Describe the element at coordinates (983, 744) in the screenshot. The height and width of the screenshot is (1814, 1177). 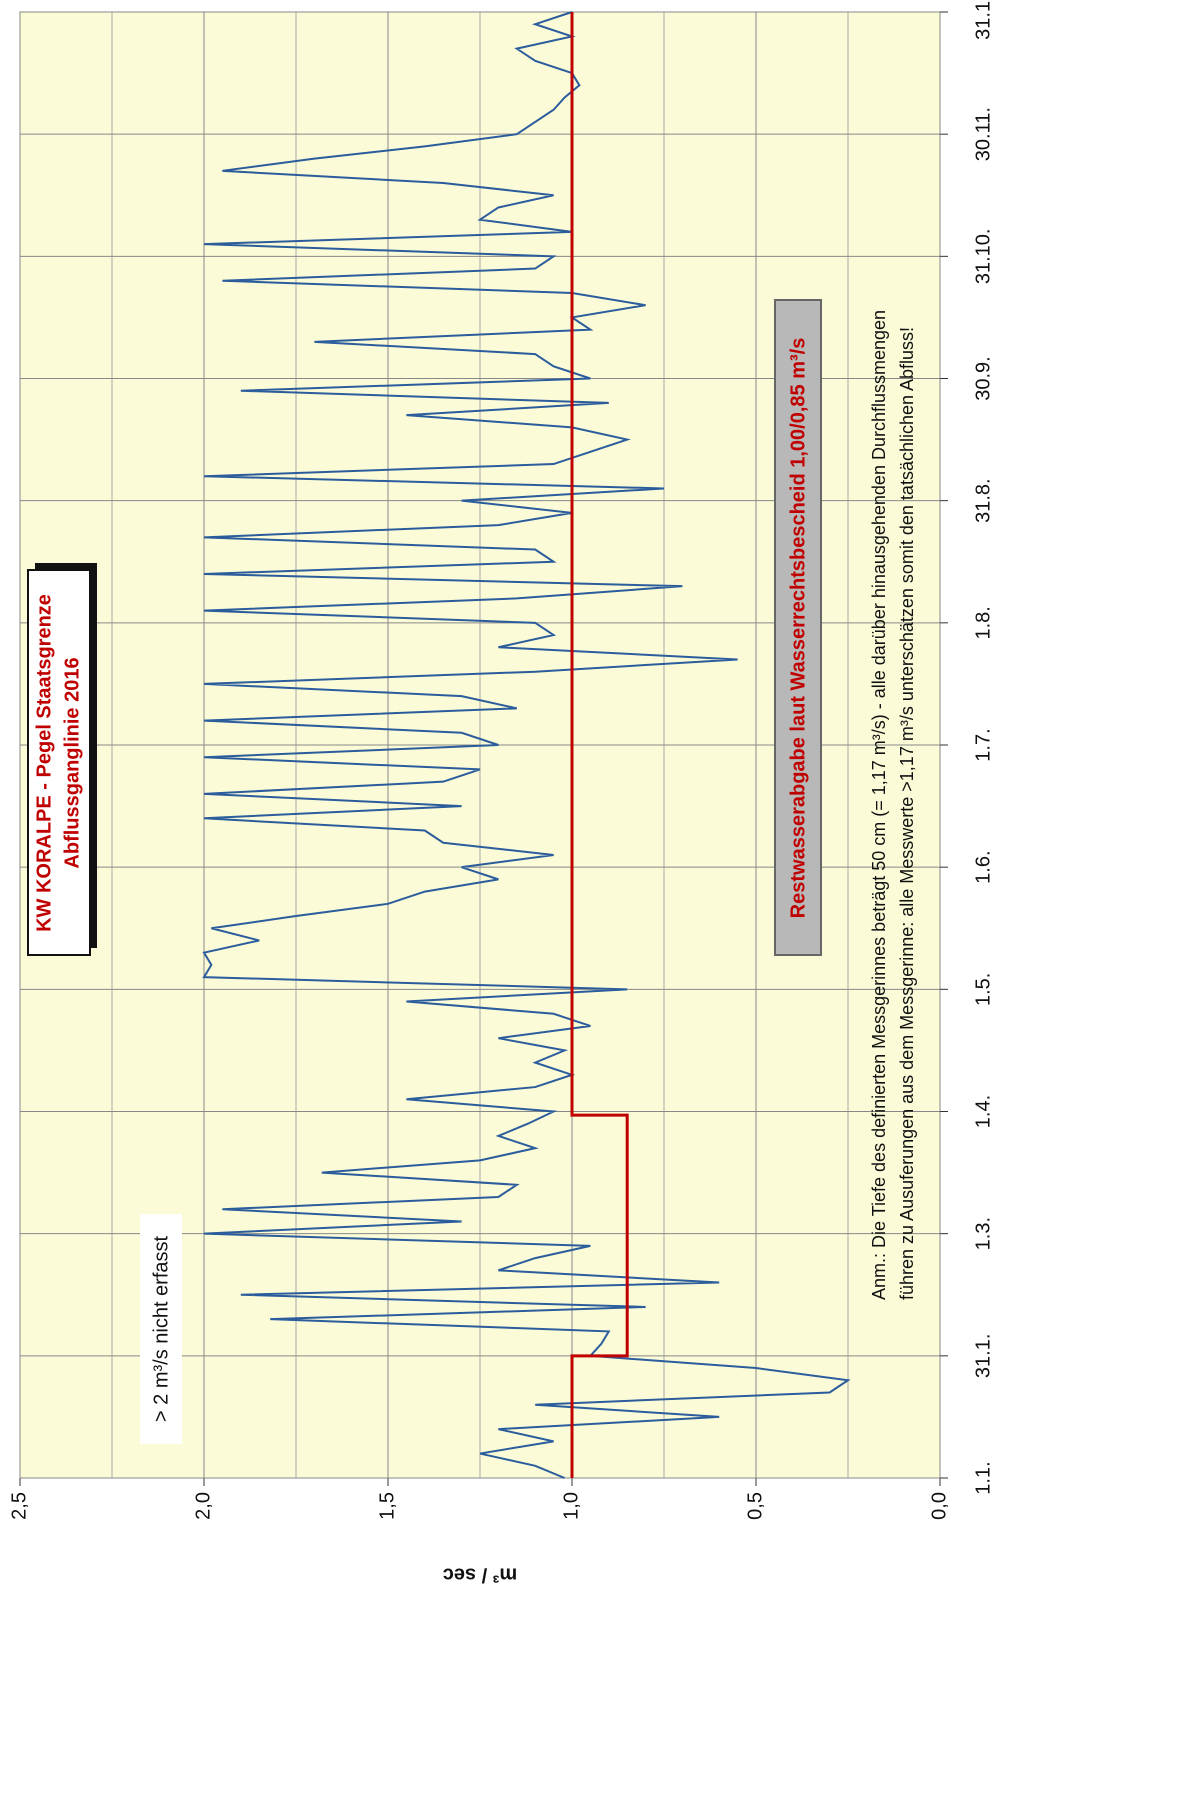
I see `x-tick-label: 1.7.` at that location.